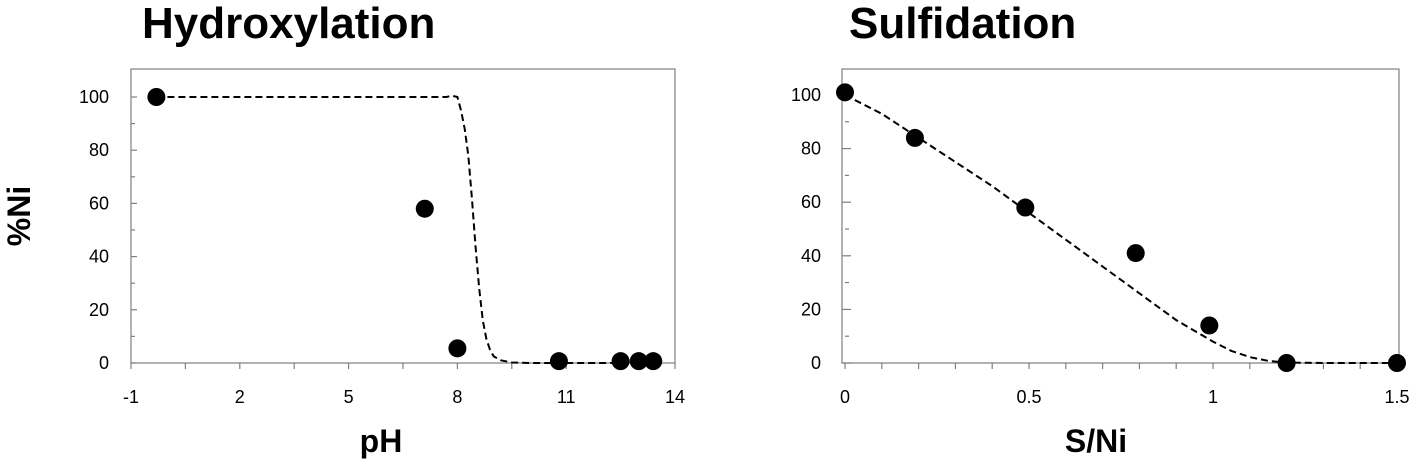 This screenshot has width=1418, height=463. What do you see at coordinates (811, 256) in the screenshot?
I see `sulfidation-y-tick-label: 40` at bounding box center [811, 256].